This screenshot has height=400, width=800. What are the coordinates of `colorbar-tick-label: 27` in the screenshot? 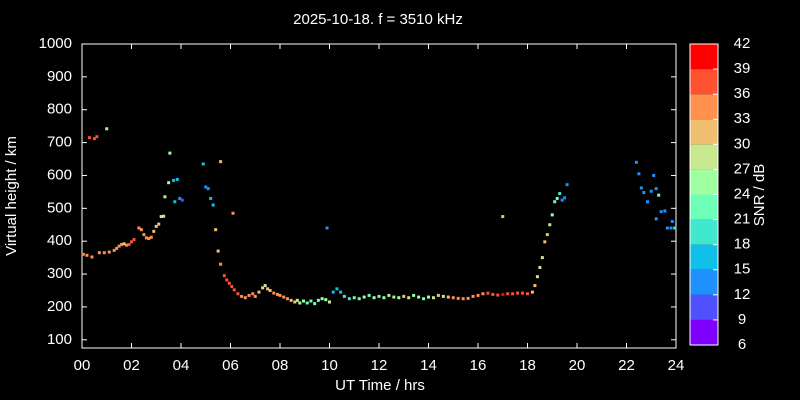 It's located at (742, 168).